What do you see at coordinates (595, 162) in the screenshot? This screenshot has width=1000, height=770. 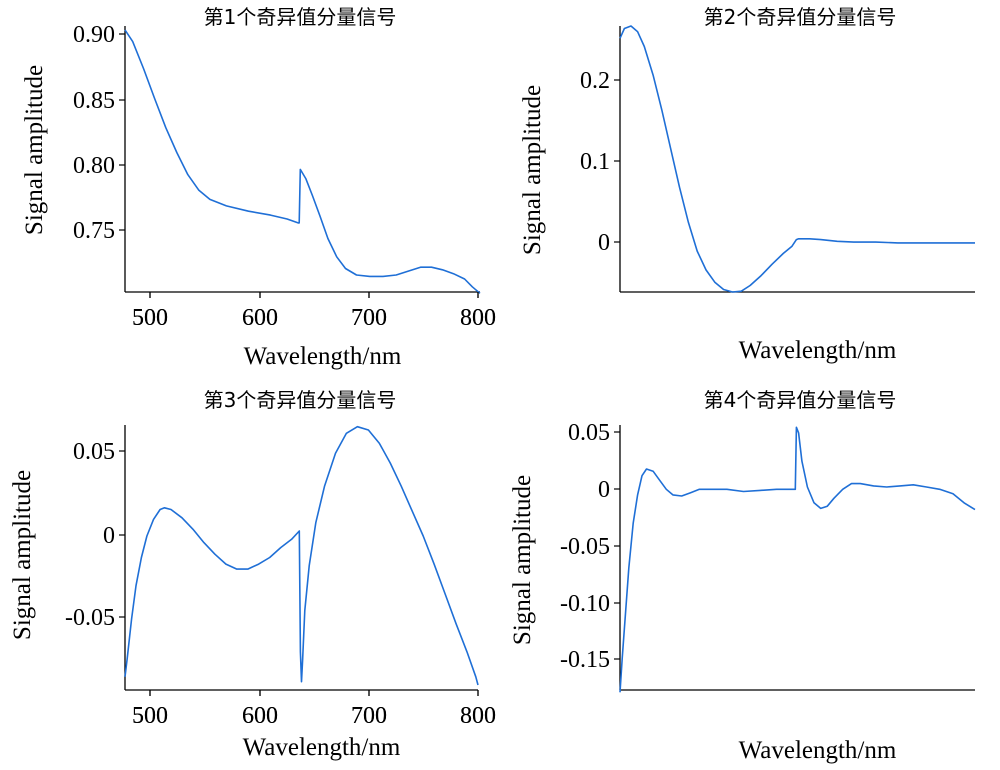 I see `y-tick-label: 0.1` at bounding box center [595, 162].